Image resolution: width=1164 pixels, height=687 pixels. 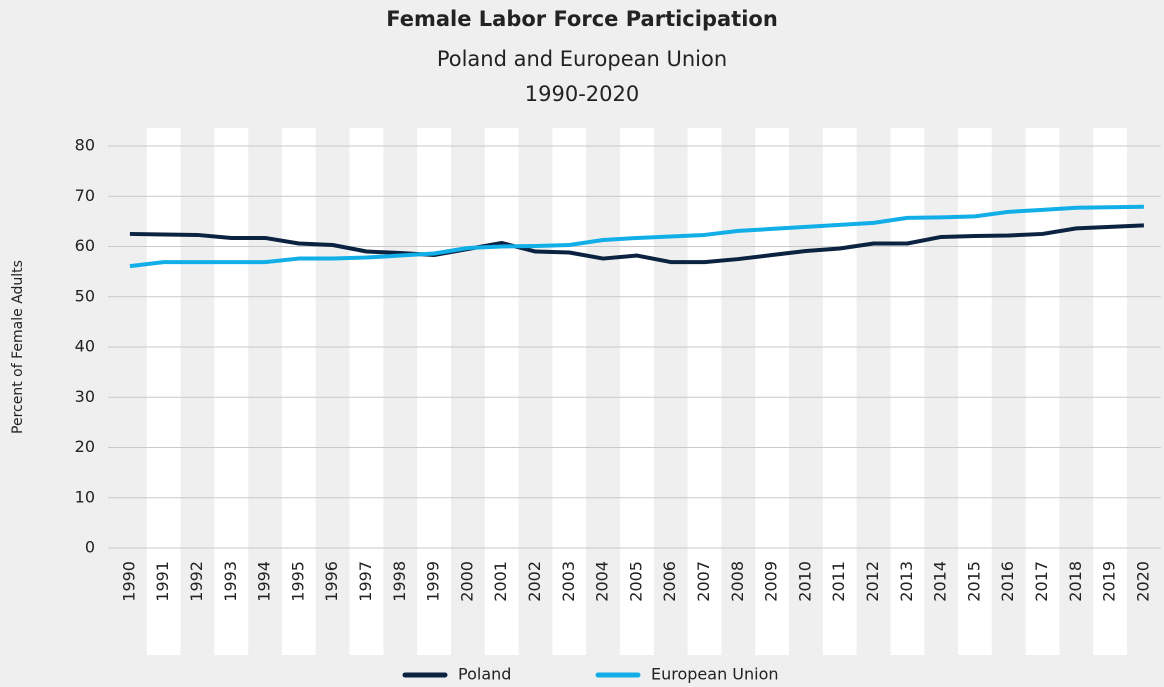 What do you see at coordinates (18, 347) in the screenshot?
I see `y-axis-label: Percent of Female Adults` at bounding box center [18, 347].